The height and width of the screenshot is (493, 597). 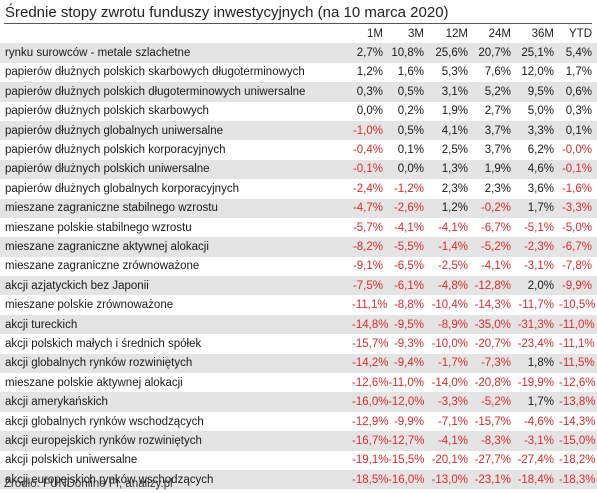 What do you see at coordinates (176, 402) in the screenshot?
I see `fund-category-label: akcji amerykańskich` at bounding box center [176, 402].